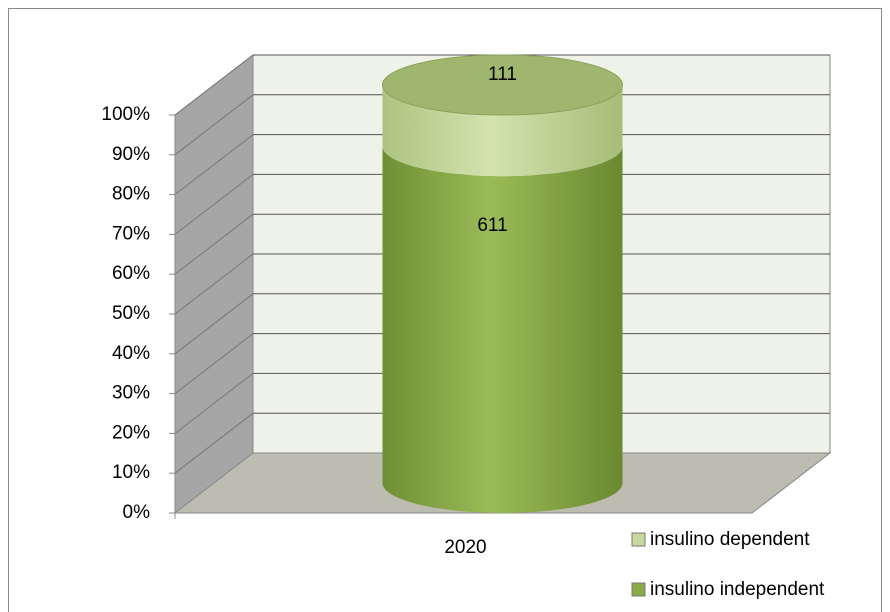 This screenshot has height=612, width=890. What do you see at coordinates (465, 547) in the screenshot?
I see `x-tick-label: 2020` at bounding box center [465, 547].